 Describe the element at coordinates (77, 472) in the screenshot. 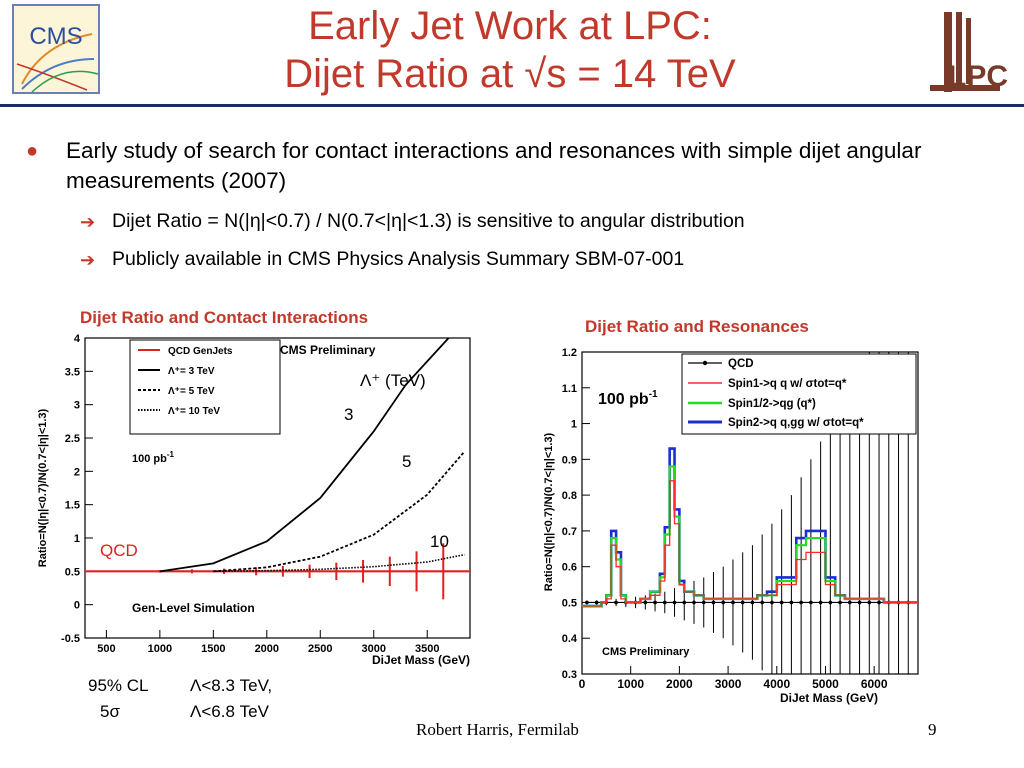

I see `left-y-tick-label: 2` at that location.